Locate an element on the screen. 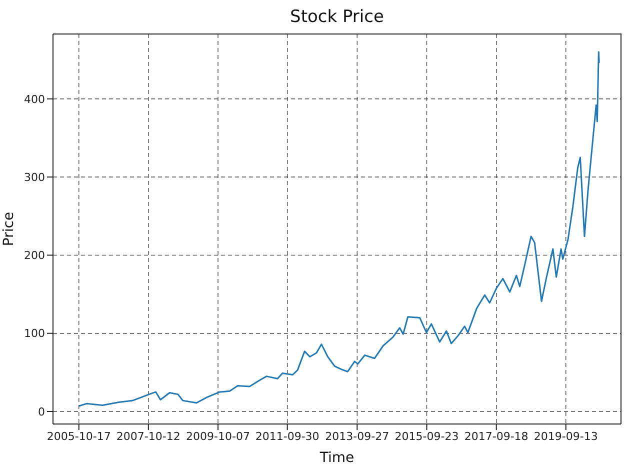  x-tick-label: 2015-09-23 is located at coordinates (426, 436).